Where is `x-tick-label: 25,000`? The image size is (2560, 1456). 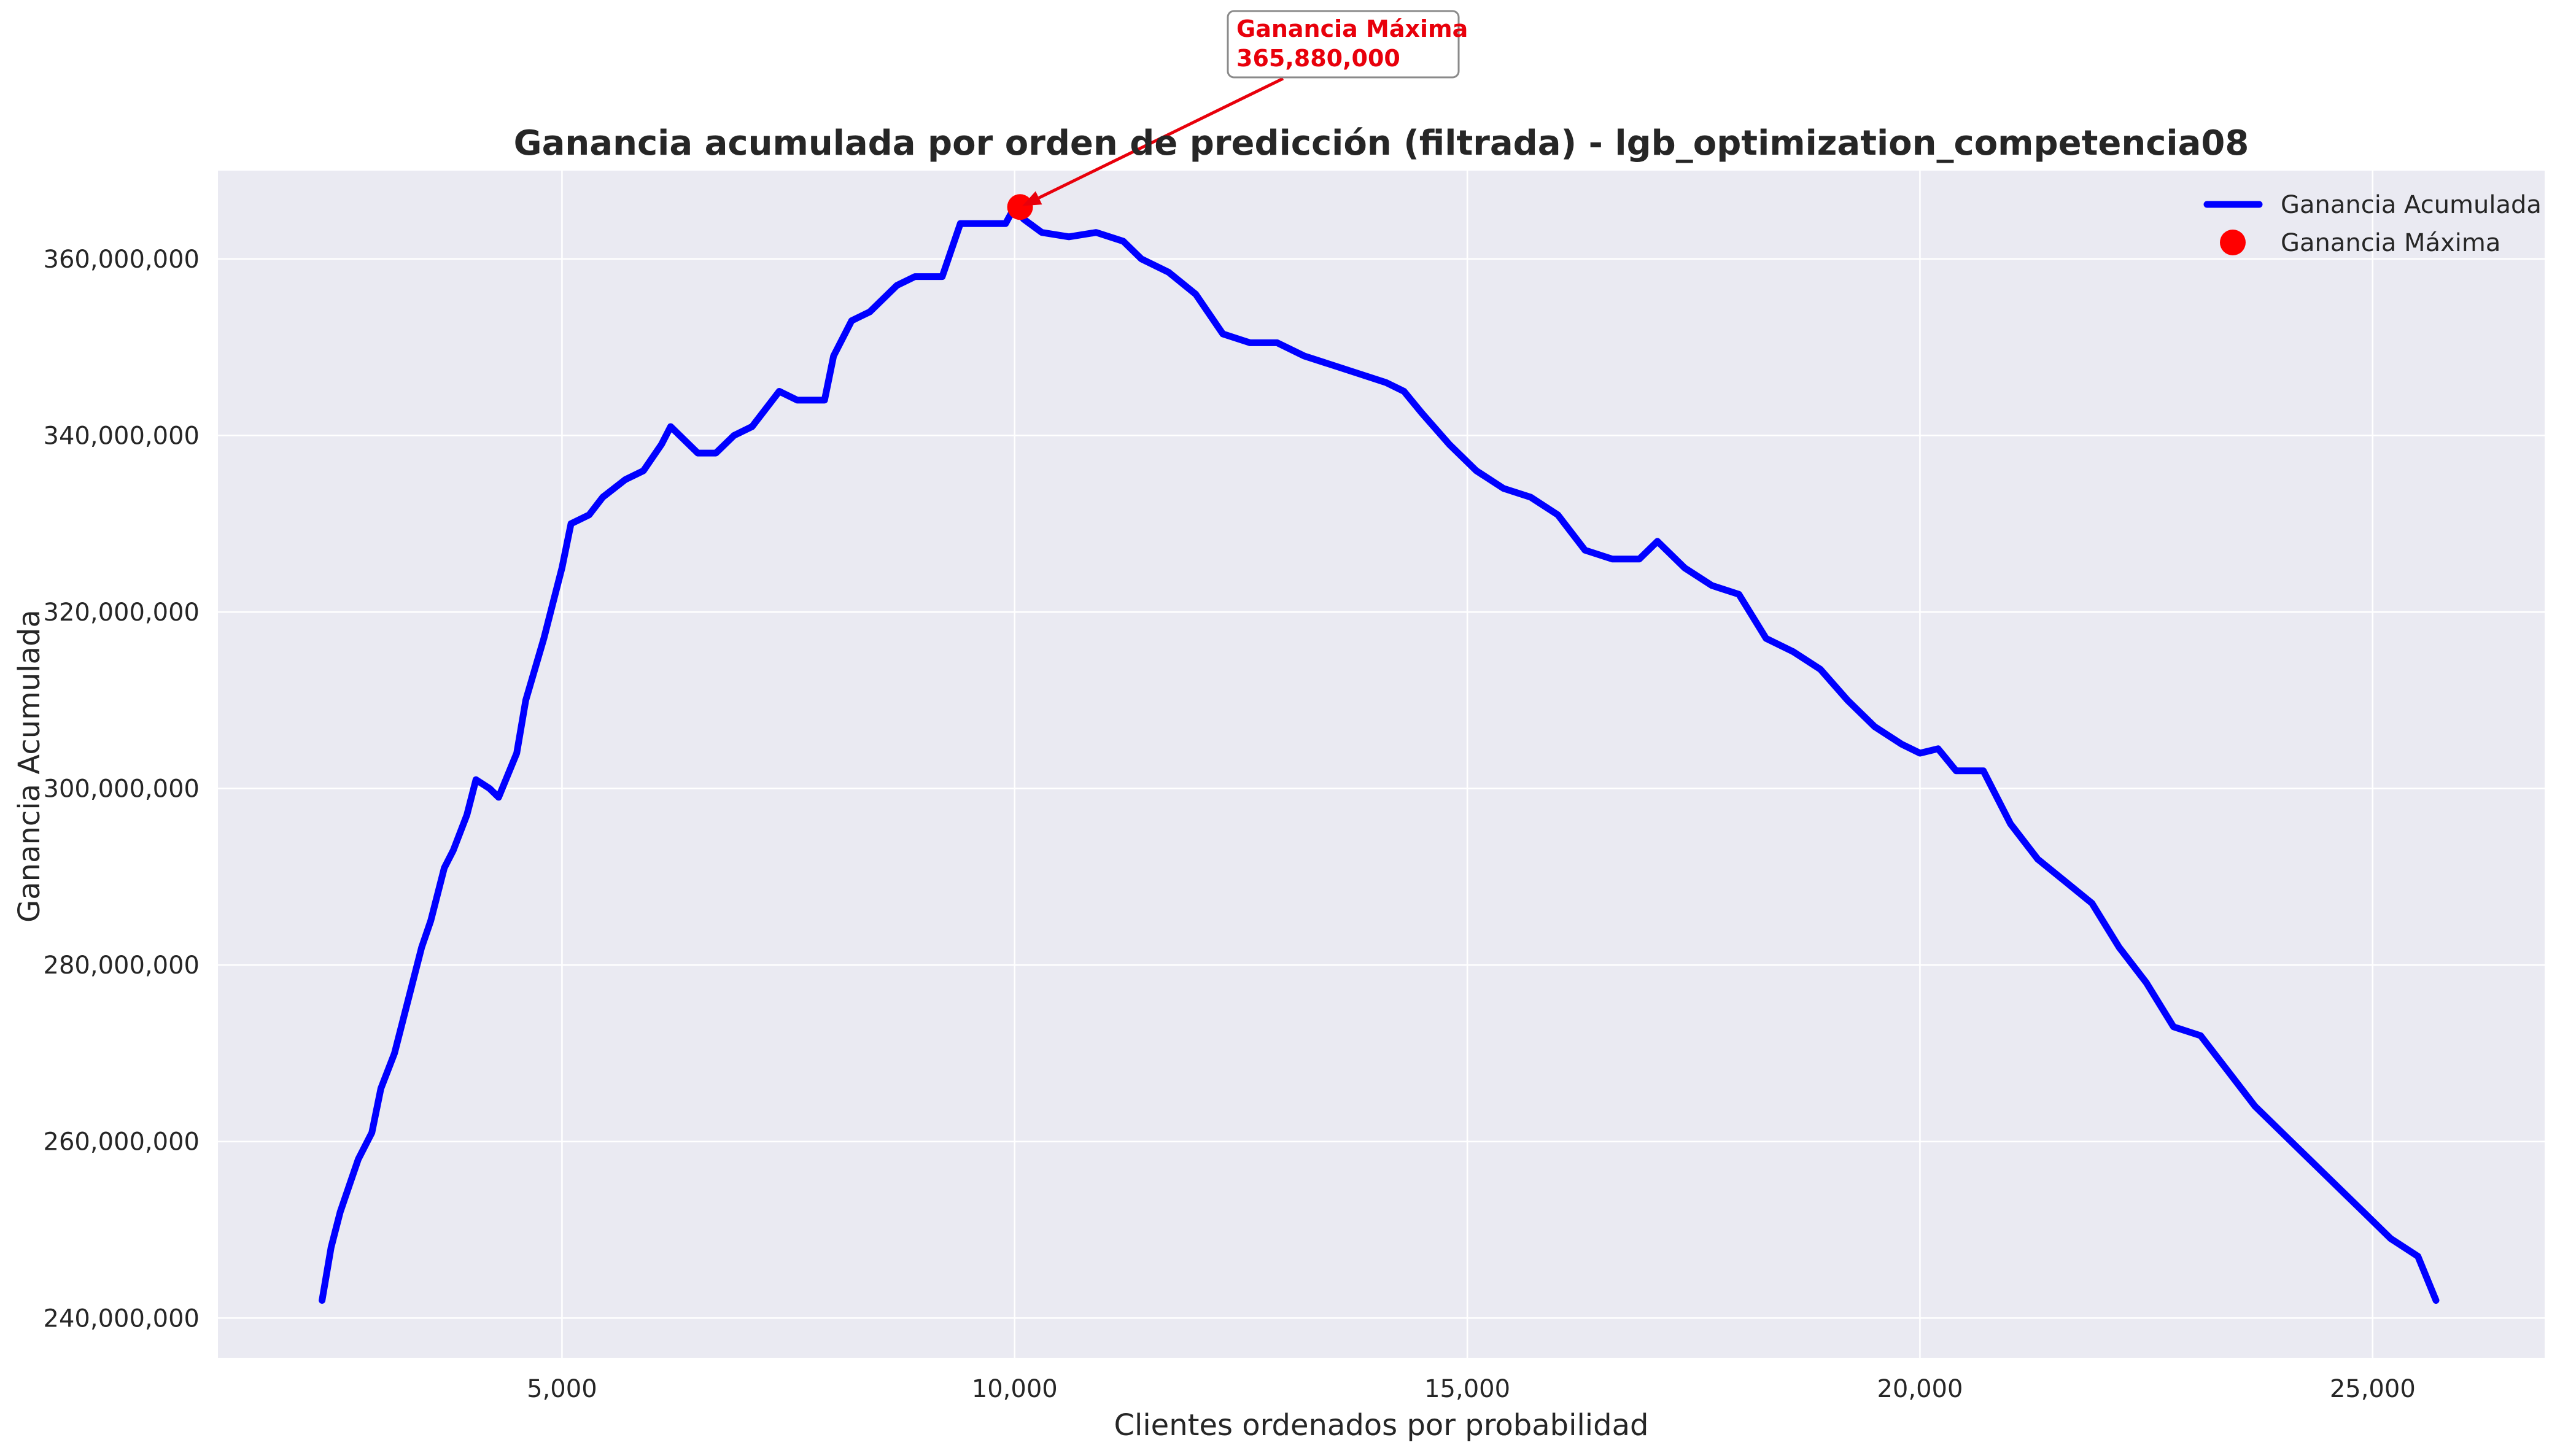 x-tick-label: 25,000 is located at coordinates (2373, 1389).